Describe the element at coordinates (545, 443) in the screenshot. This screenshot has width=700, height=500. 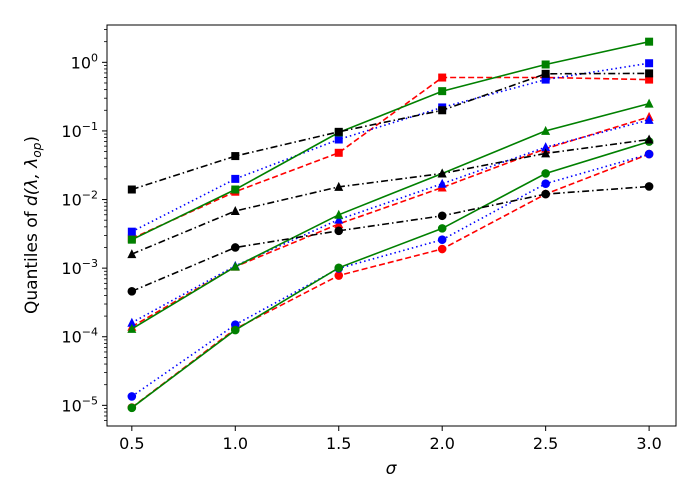
I see `x-tick-label: 2.5` at that location.